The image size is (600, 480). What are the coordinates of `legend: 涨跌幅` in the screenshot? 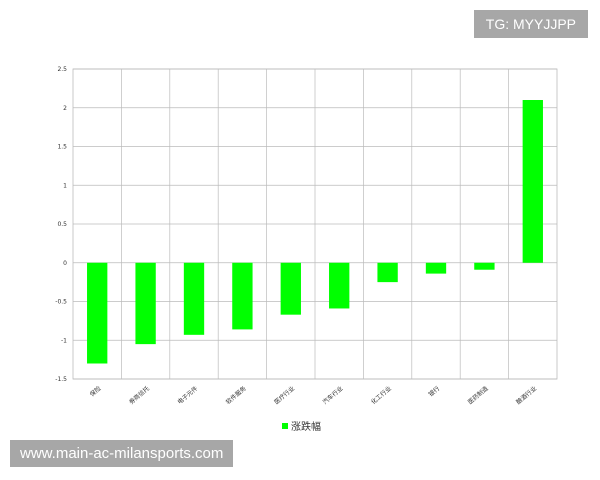 It's located at (301, 426).